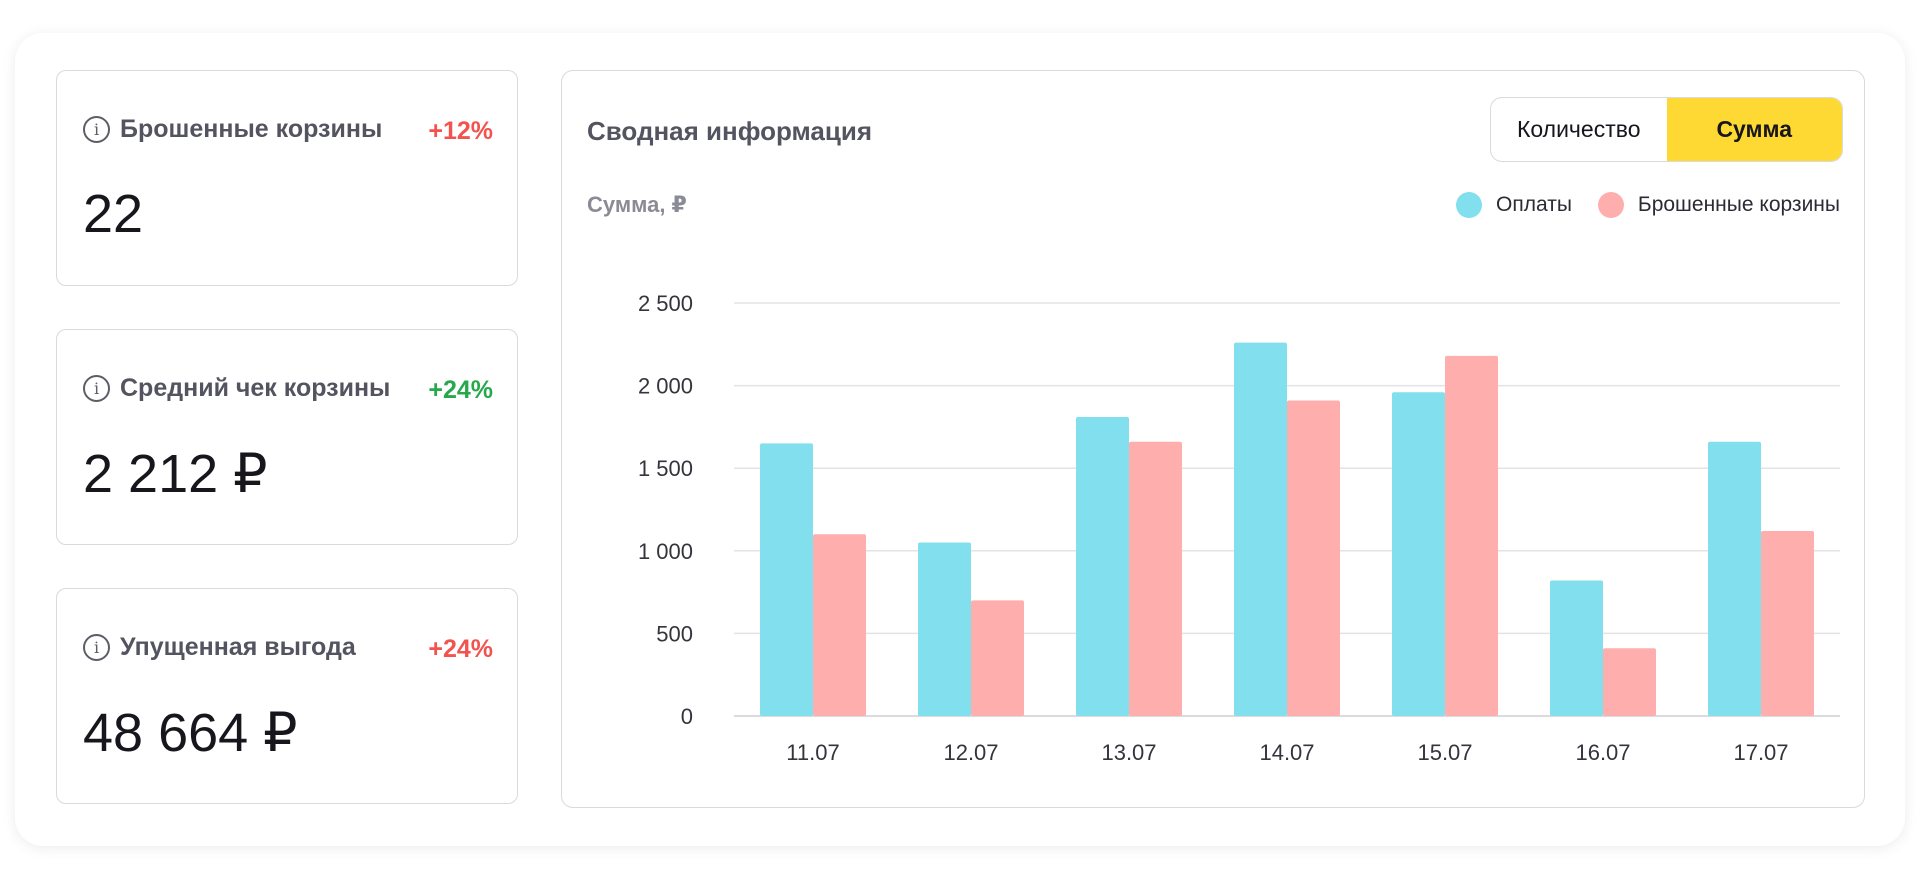  What do you see at coordinates (687, 716) in the screenshot?
I see `y-tick-label: 0` at bounding box center [687, 716].